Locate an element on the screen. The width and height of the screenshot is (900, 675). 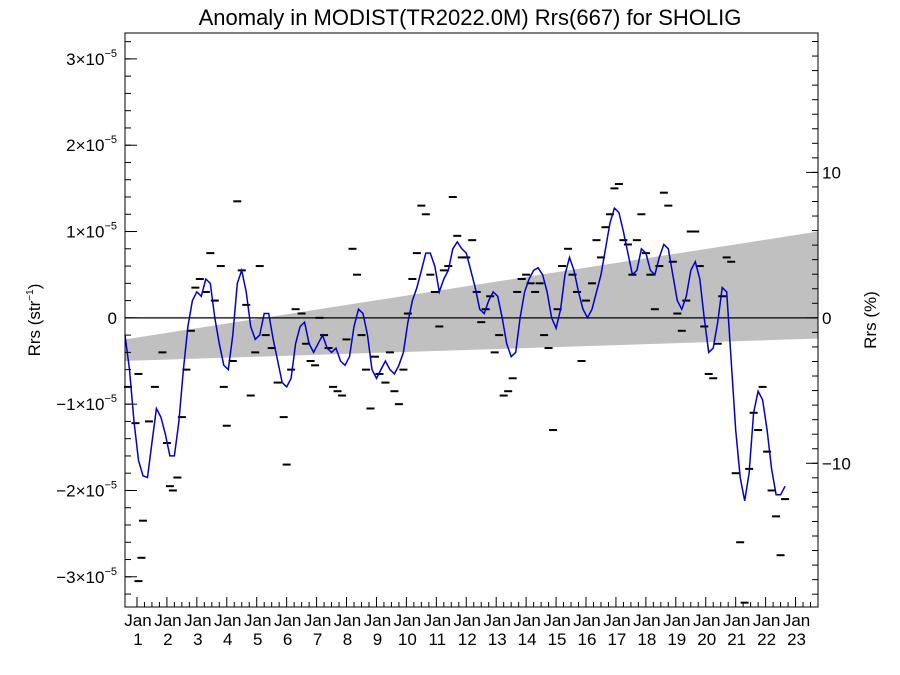
x-tick-label-year: 22 is located at coordinates (766, 639).